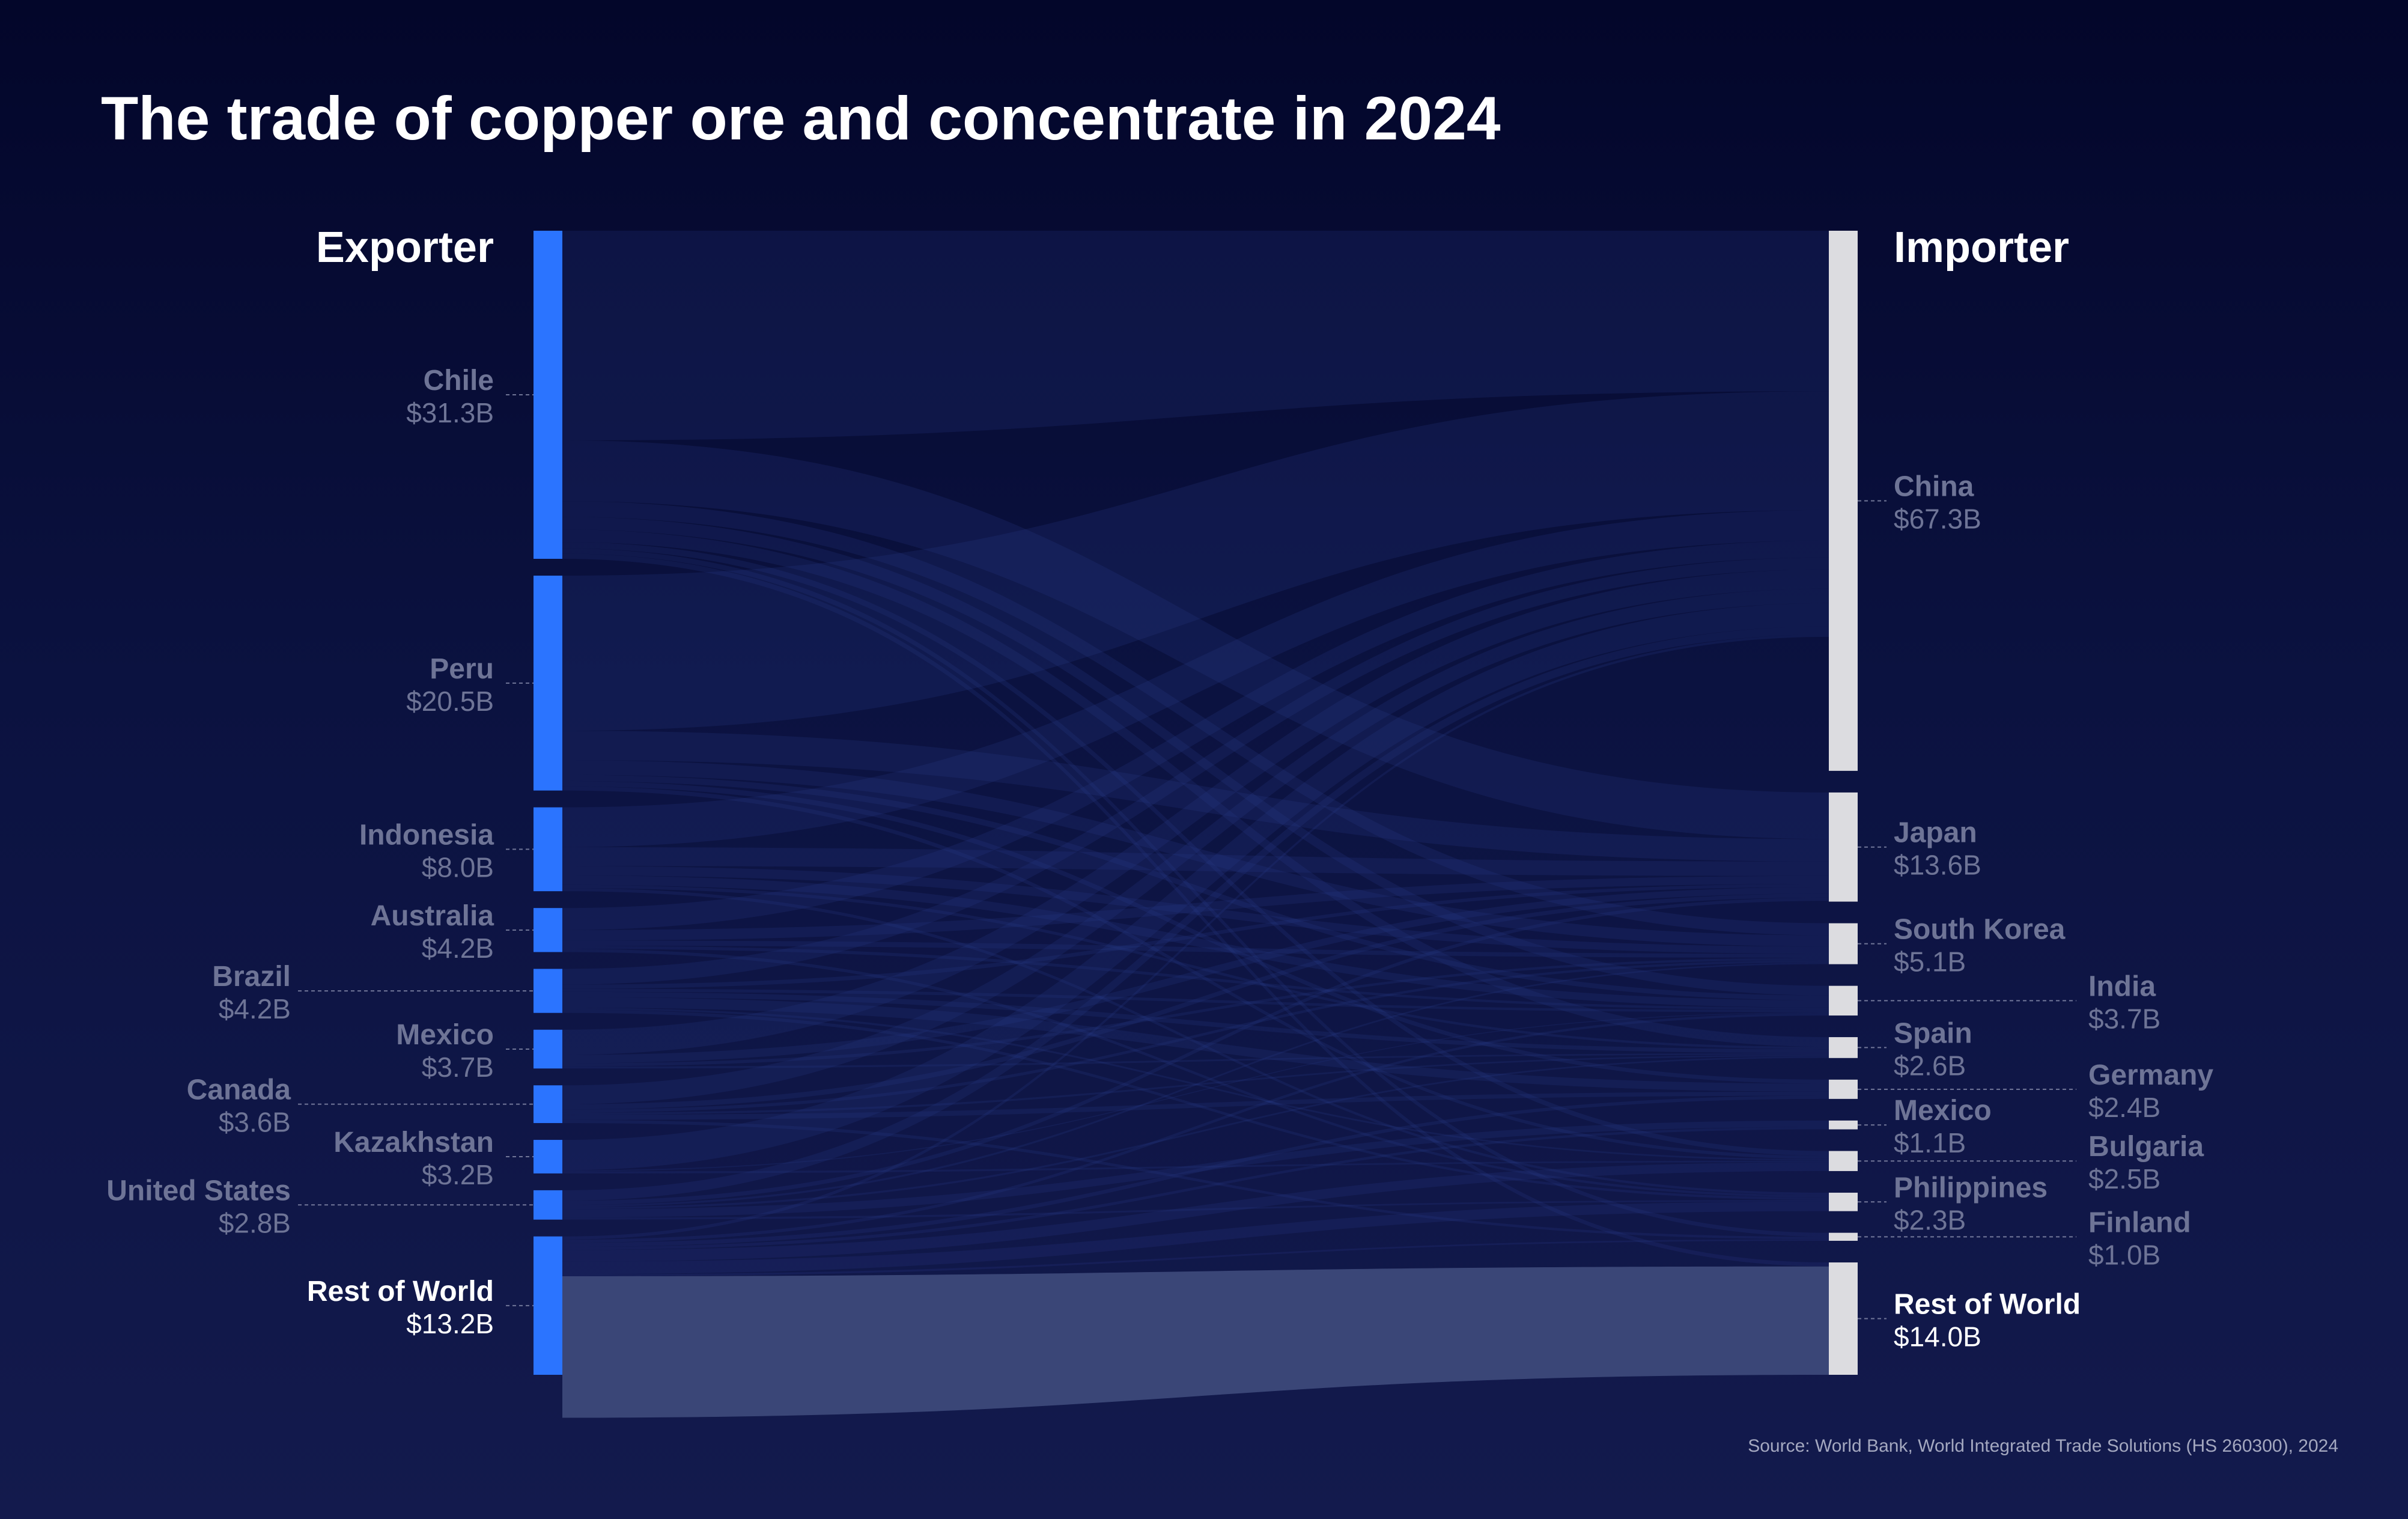 The image size is (2408, 1519). What do you see at coordinates (458, 948) in the screenshot?
I see `exporter-value-australia: $4.2B` at bounding box center [458, 948].